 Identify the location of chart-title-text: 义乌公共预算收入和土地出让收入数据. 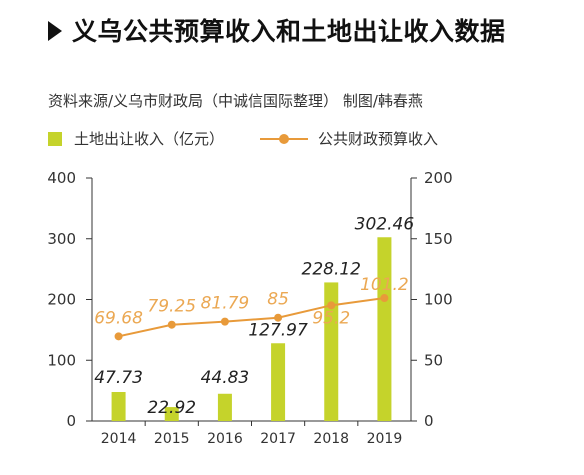
(289, 31).